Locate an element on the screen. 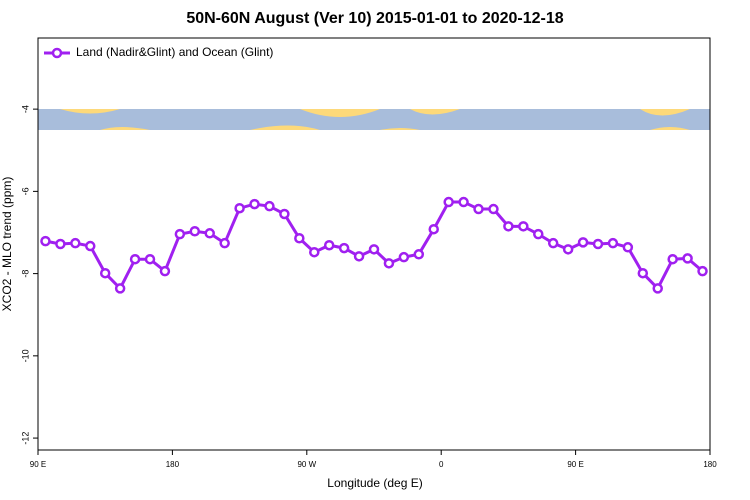  y-axis-label: XCO2 - MLO trend (ppm) is located at coordinates (7, 244).